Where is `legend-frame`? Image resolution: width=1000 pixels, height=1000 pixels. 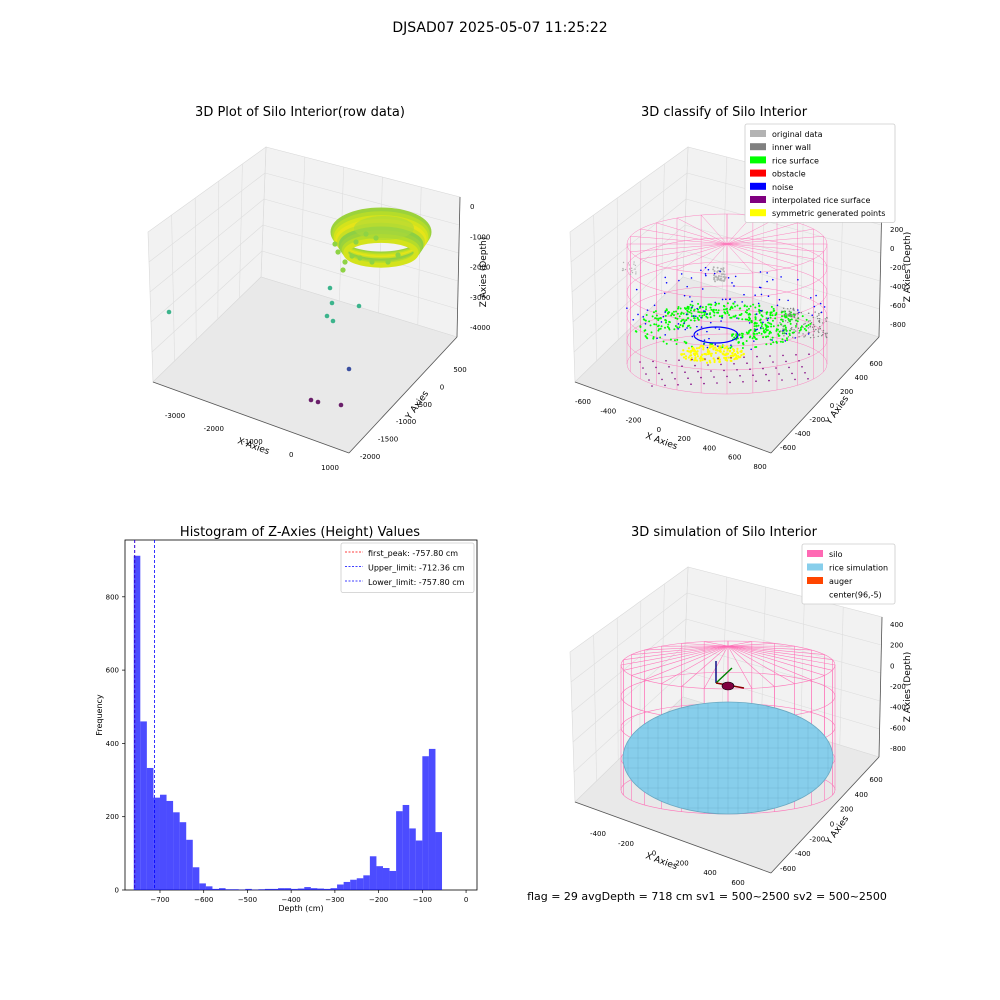
legend-frame is located at coordinates (820, 173).